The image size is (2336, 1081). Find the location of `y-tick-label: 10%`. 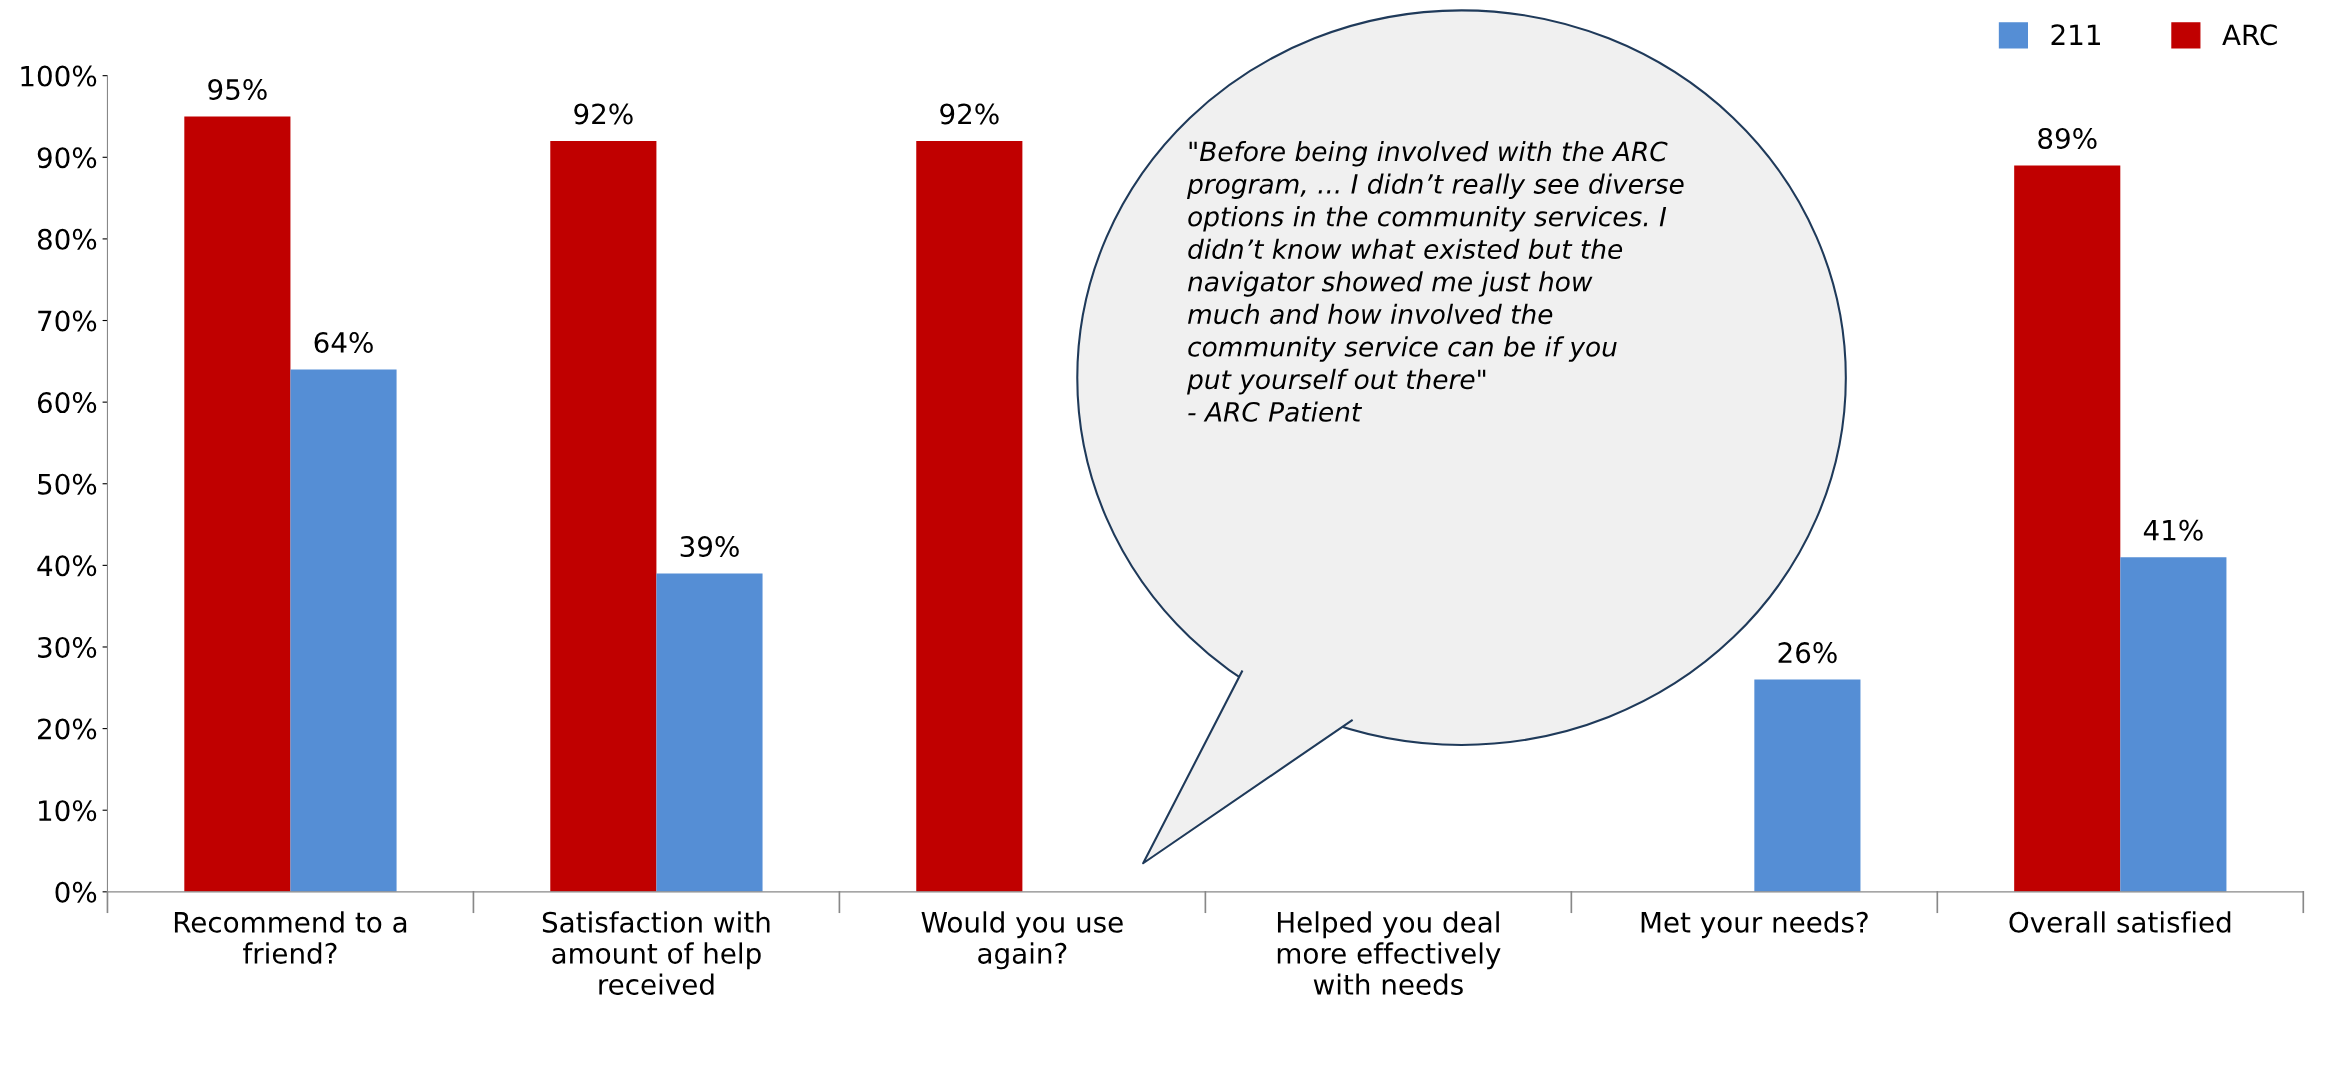

y-tick-label: 10% is located at coordinates (68, 811).